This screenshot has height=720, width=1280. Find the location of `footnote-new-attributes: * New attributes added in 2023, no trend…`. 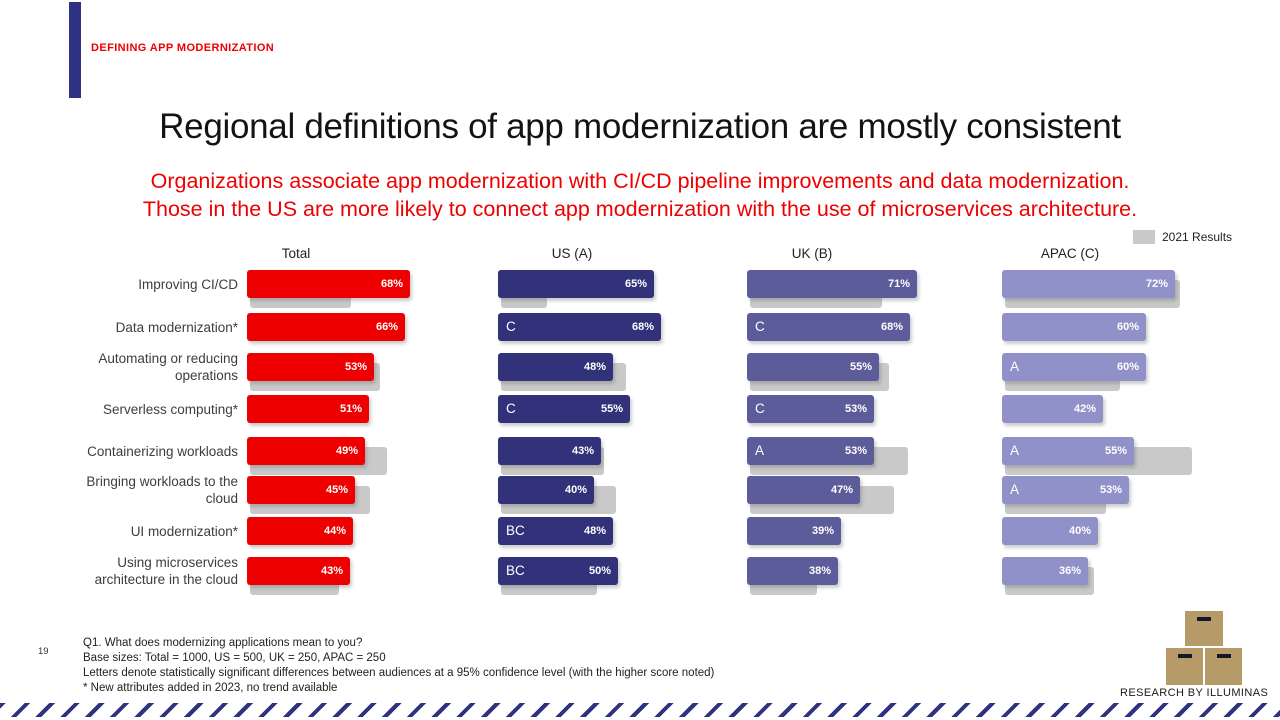

footnote-new-attributes: * New attributes added in 2023, no trend… is located at coordinates (210, 688).